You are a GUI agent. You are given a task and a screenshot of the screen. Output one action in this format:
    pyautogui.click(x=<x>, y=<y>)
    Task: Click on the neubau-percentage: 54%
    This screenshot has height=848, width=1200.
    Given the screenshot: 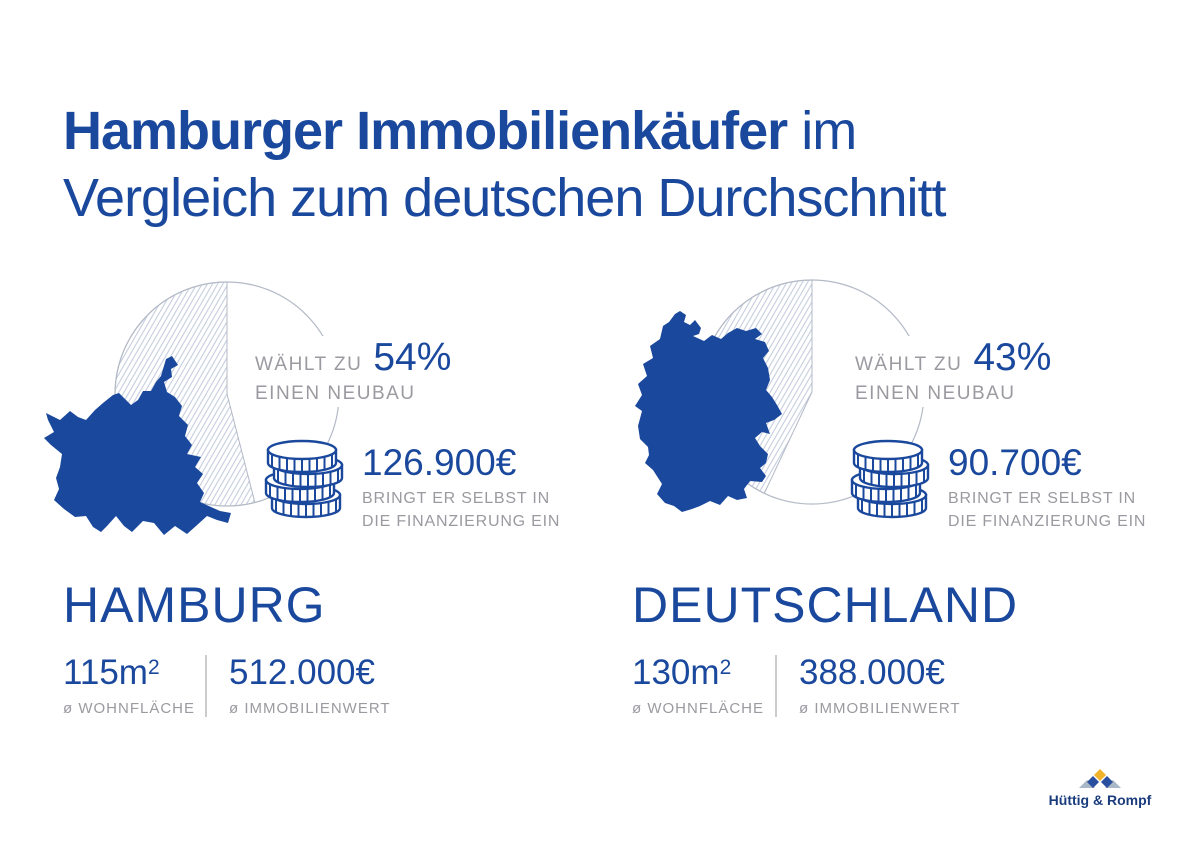 What is the action you would take?
    pyautogui.click(x=412, y=357)
    